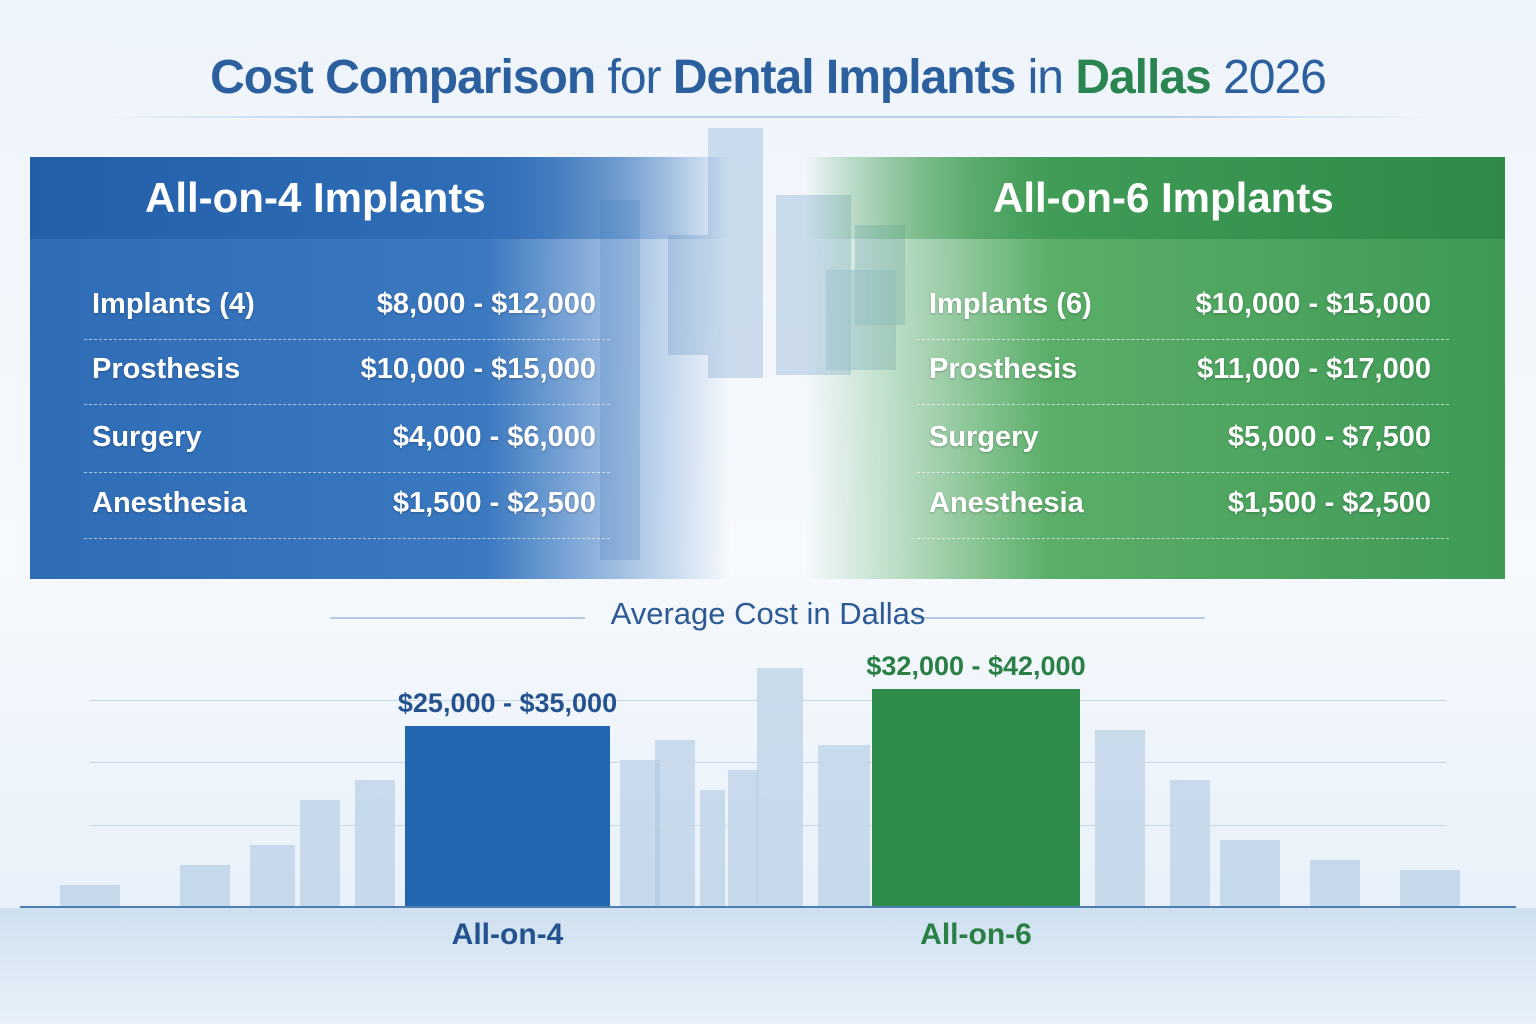 This screenshot has width=1536, height=1024. Describe the element at coordinates (347, 370) in the screenshot. I see `cost-row: Prosthesis $10,000 - $15,000` at that location.